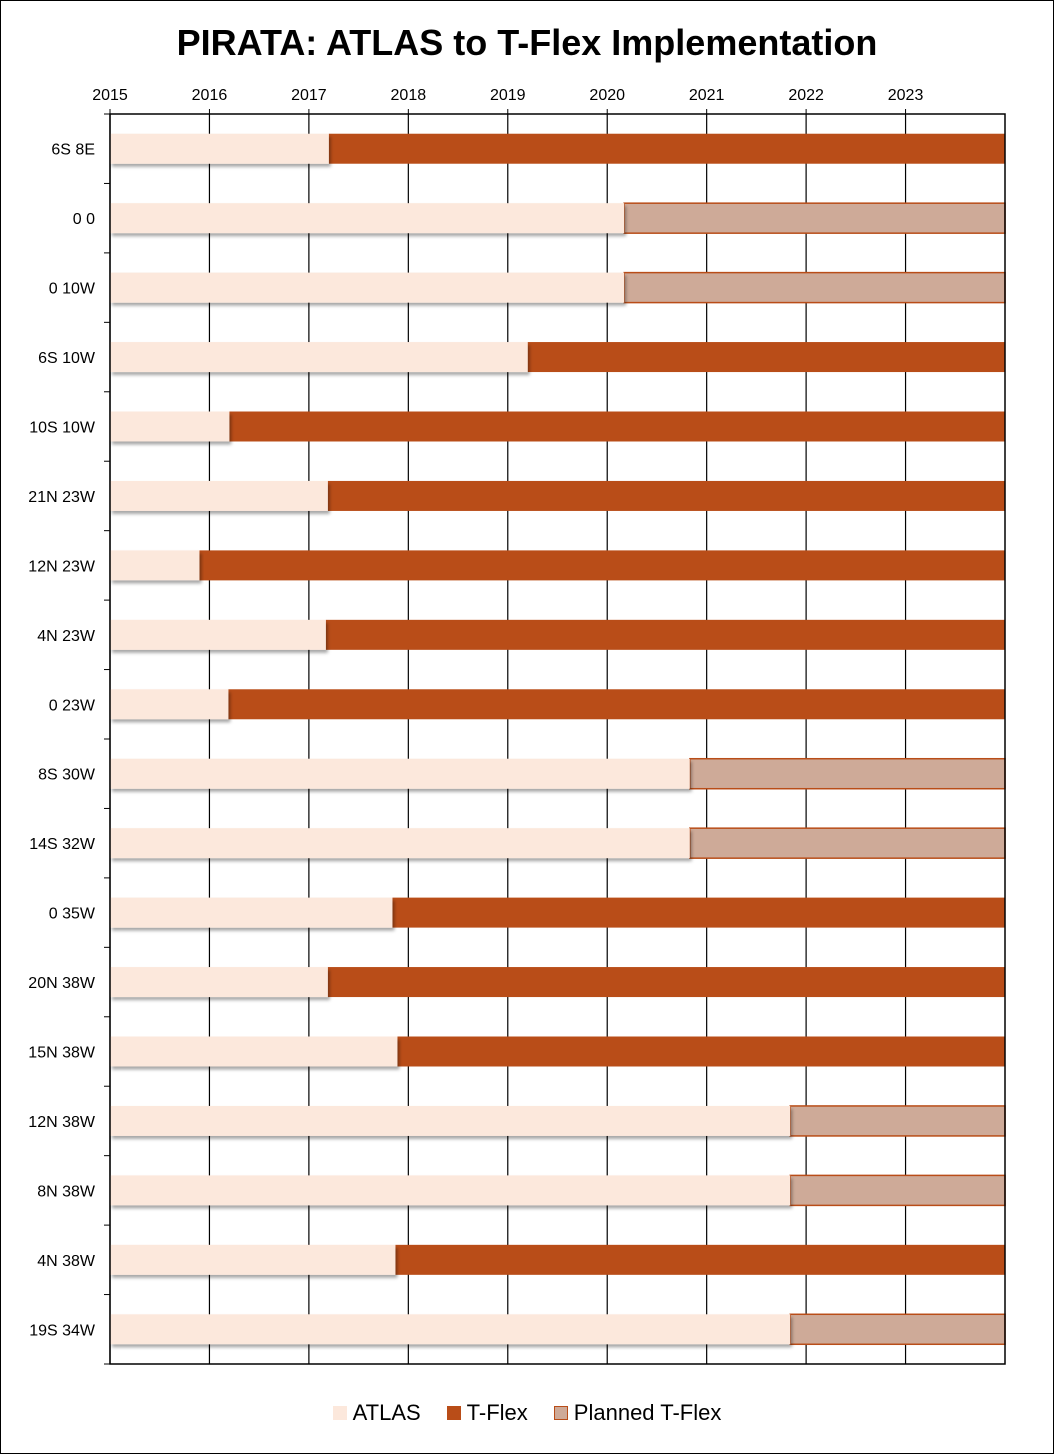  Describe the element at coordinates (72, 705) in the screenshot. I see `y-category-label: 0 23W` at that location.